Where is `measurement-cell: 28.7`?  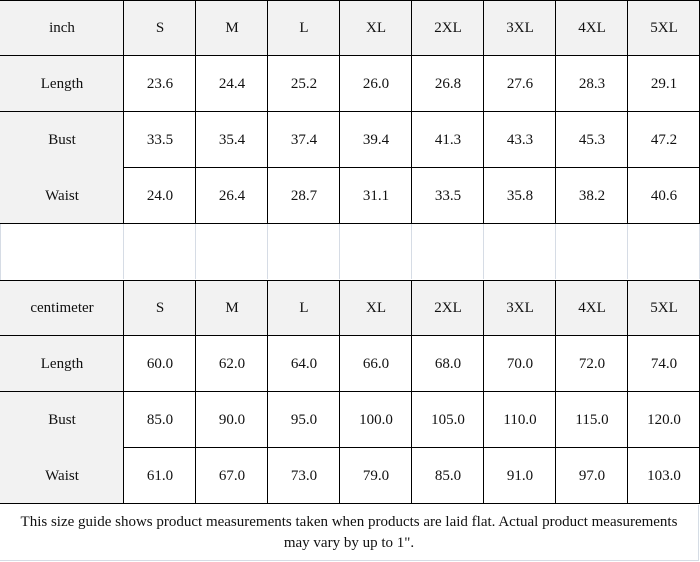
measurement-cell: 28.7 is located at coordinates (304, 195).